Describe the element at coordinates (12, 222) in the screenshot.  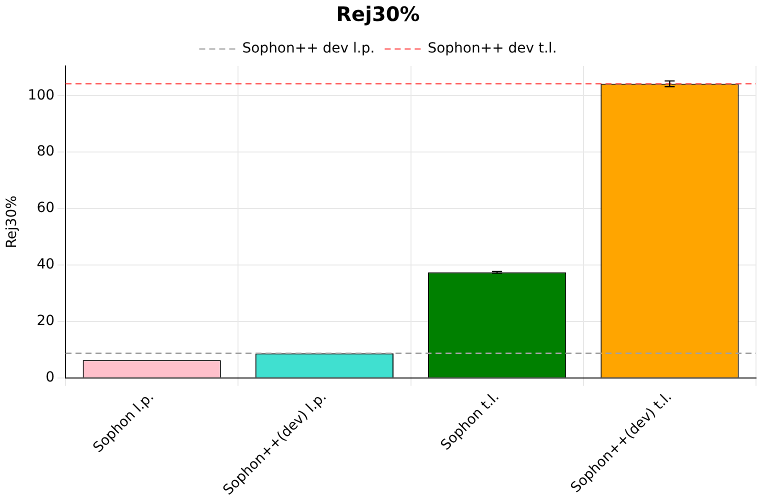
I see `y-axis-title: Rej30%` at that location.